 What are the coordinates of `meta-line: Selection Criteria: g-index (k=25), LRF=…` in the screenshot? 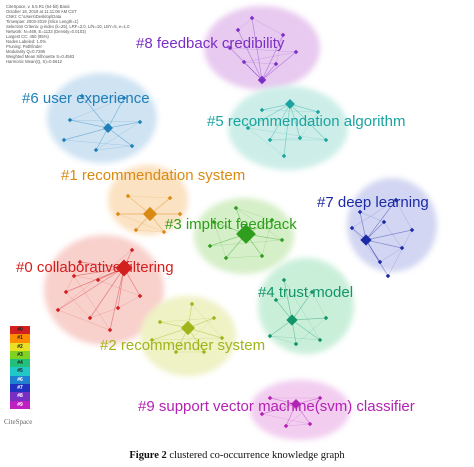 It's located at (68, 26).